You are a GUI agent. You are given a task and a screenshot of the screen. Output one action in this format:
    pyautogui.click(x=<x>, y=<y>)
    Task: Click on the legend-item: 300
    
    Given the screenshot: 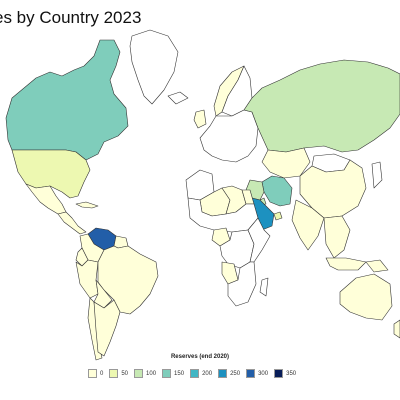 What is the action you would take?
    pyautogui.click(x=257, y=373)
    